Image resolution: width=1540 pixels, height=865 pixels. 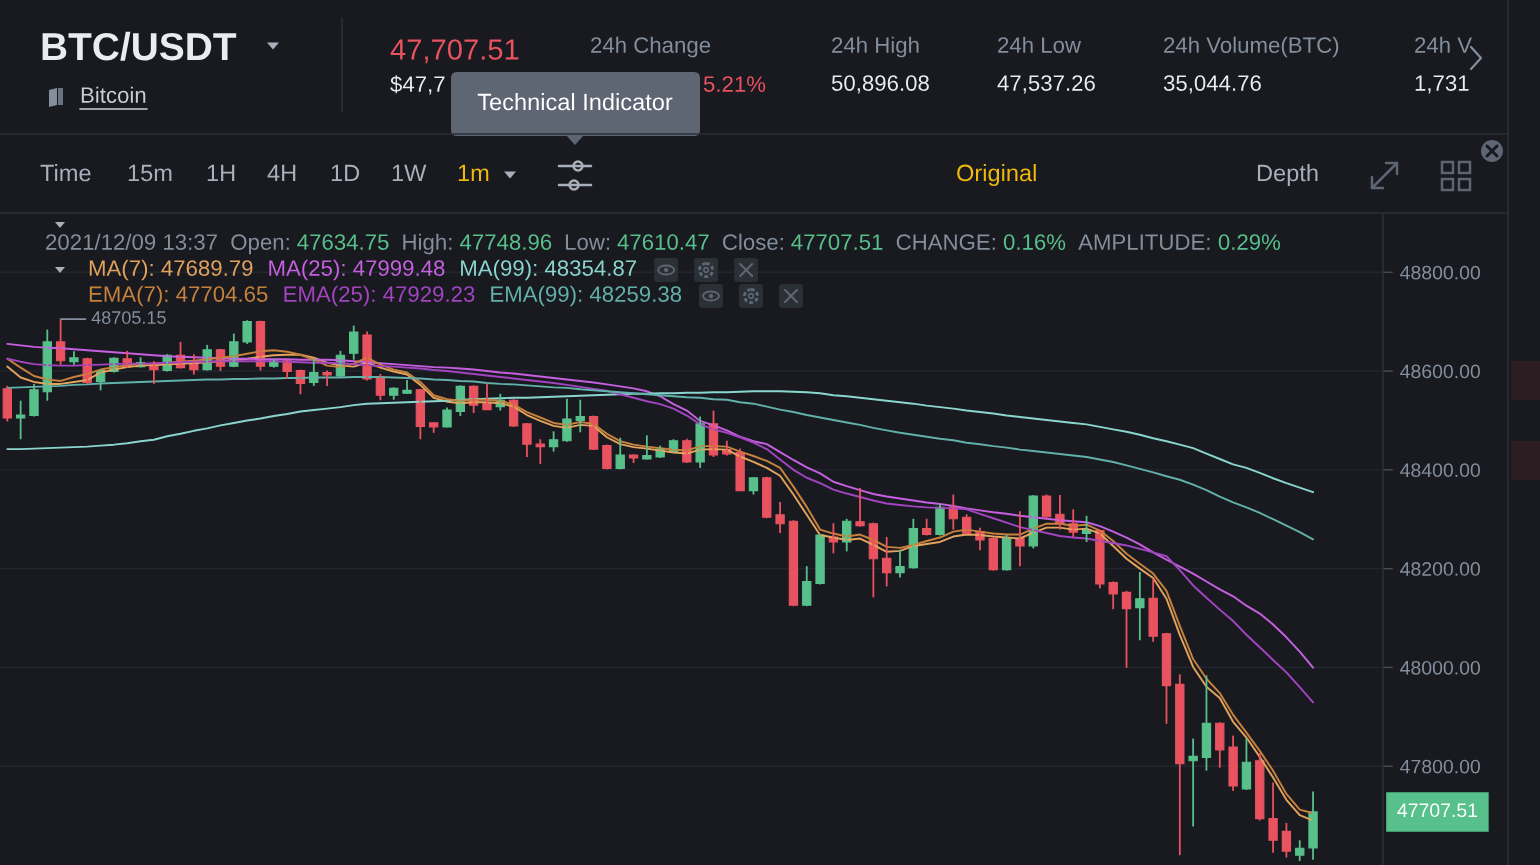 I want to click on text: 1m, so click(x=473, y=173).